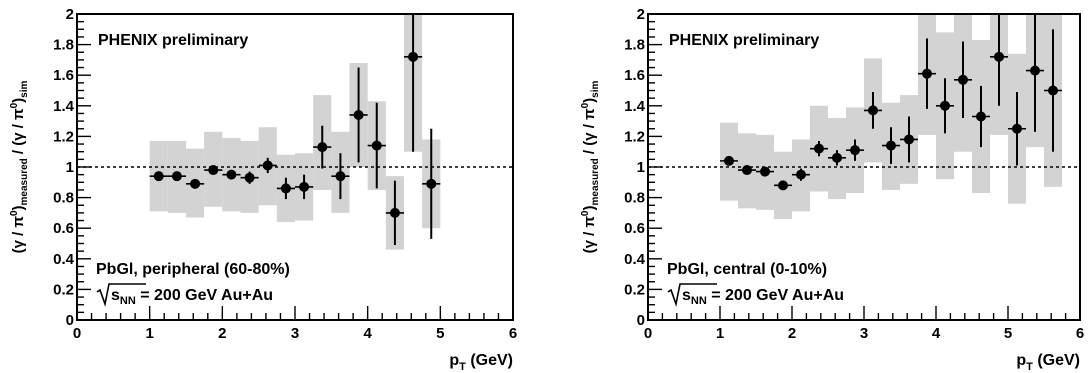  I want to click on annotation-centrality: PbGl, peripheral (60-80%), so click(193, 269).